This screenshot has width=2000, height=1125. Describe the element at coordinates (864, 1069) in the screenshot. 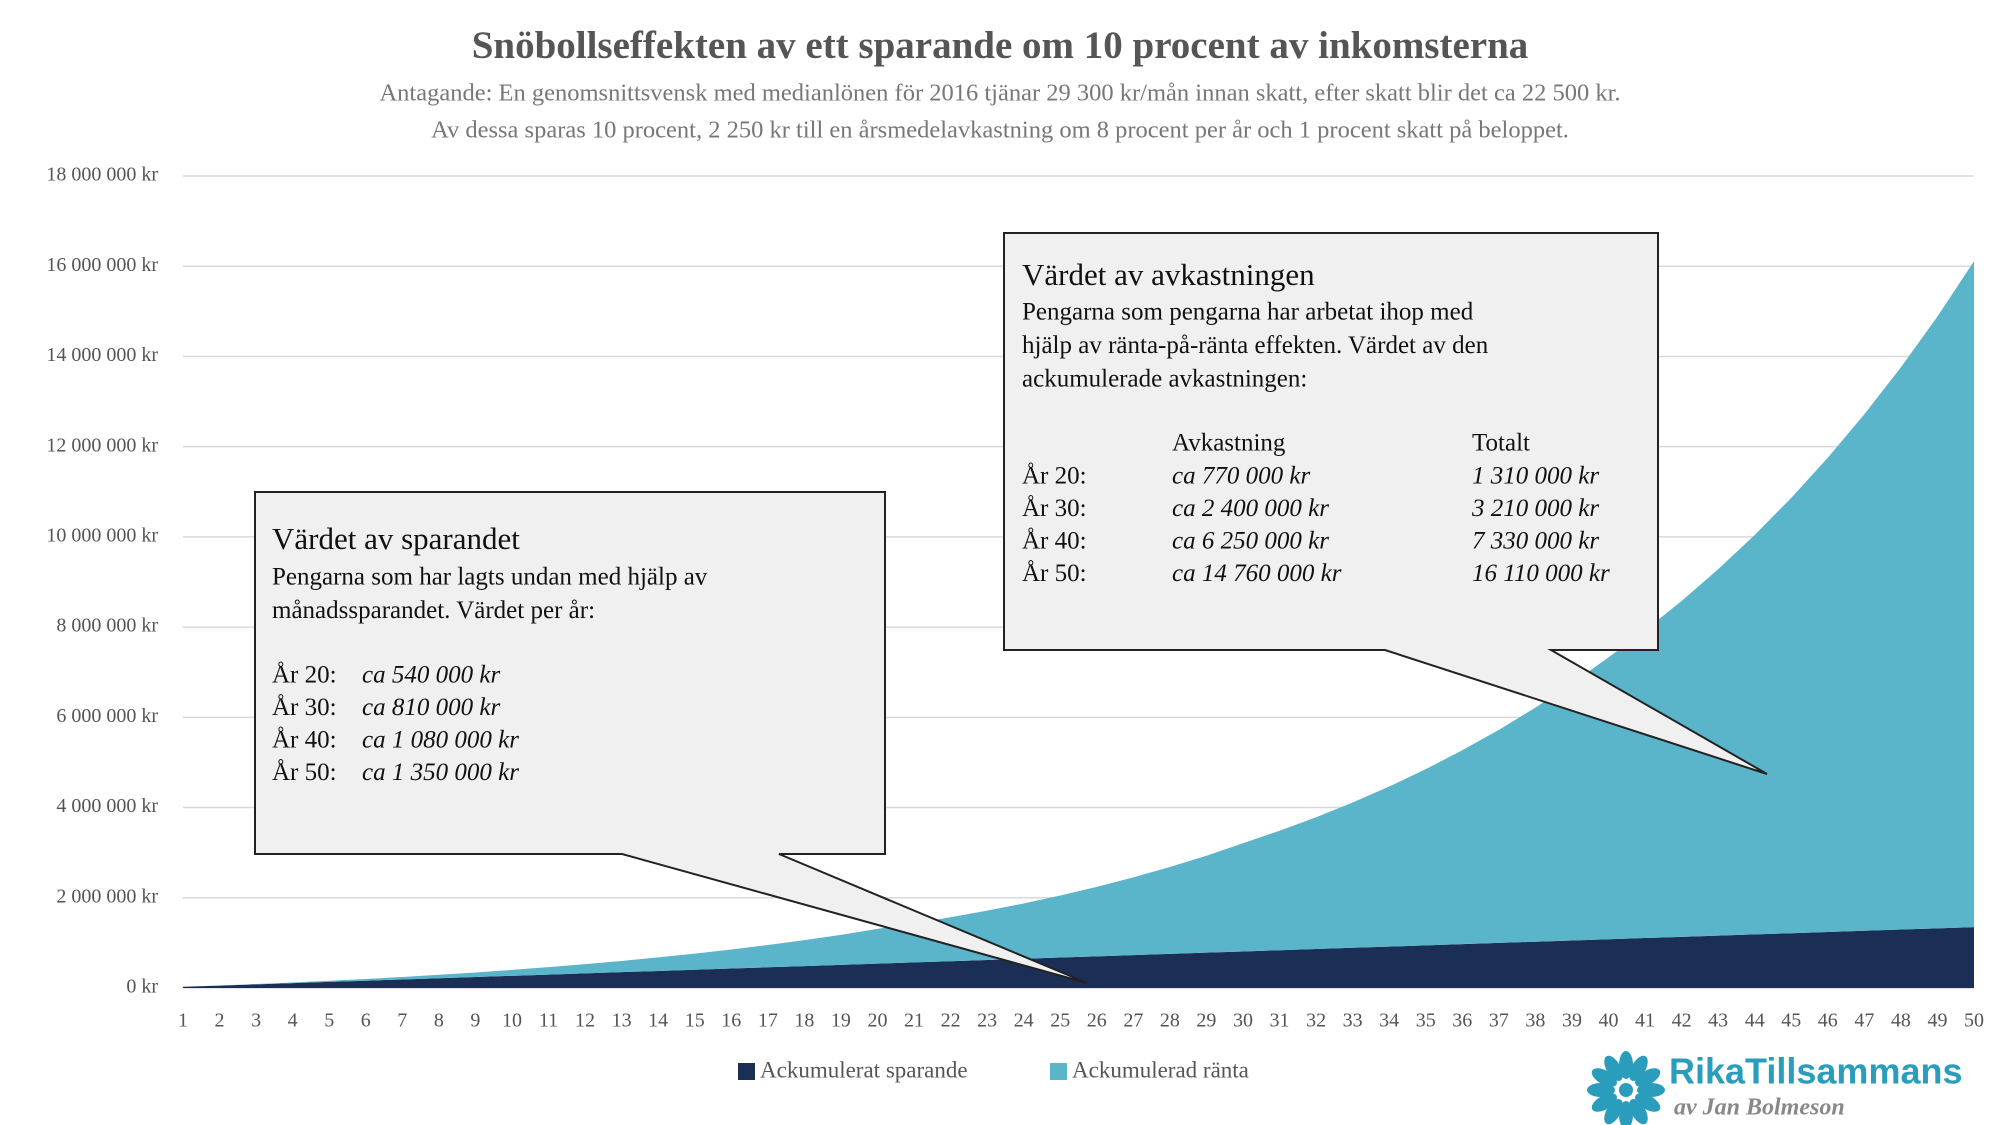

I see `legend-label: Ackumulerat sparande` at that location.